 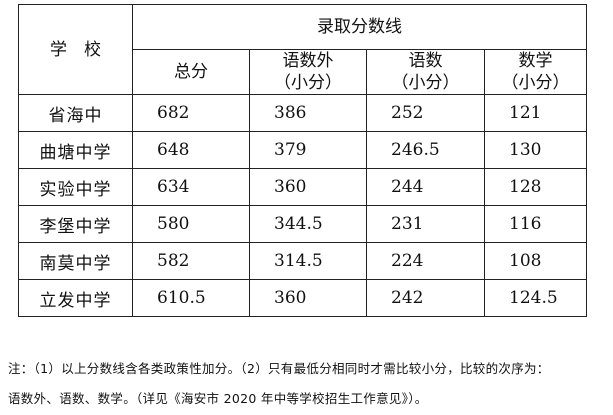 What do you see at coordinates (75, 150) in the screenshot?
I see `school-name: 曲塘中学` at bounding box center [75, 150].